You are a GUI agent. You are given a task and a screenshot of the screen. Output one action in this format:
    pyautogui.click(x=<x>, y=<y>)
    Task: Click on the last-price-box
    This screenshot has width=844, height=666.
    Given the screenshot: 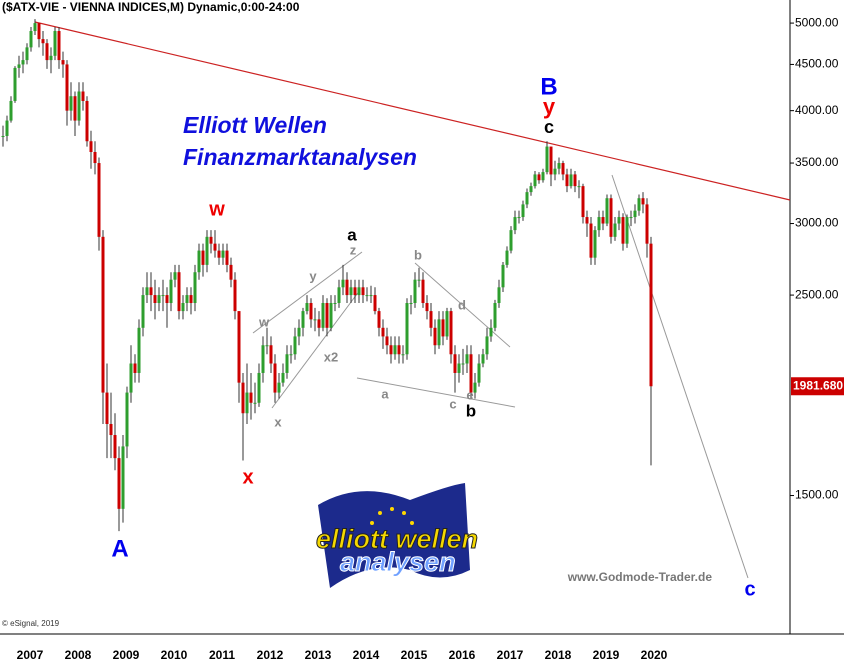 What is the action you would take?
    pyautogui.click(x=817, y=386)
    